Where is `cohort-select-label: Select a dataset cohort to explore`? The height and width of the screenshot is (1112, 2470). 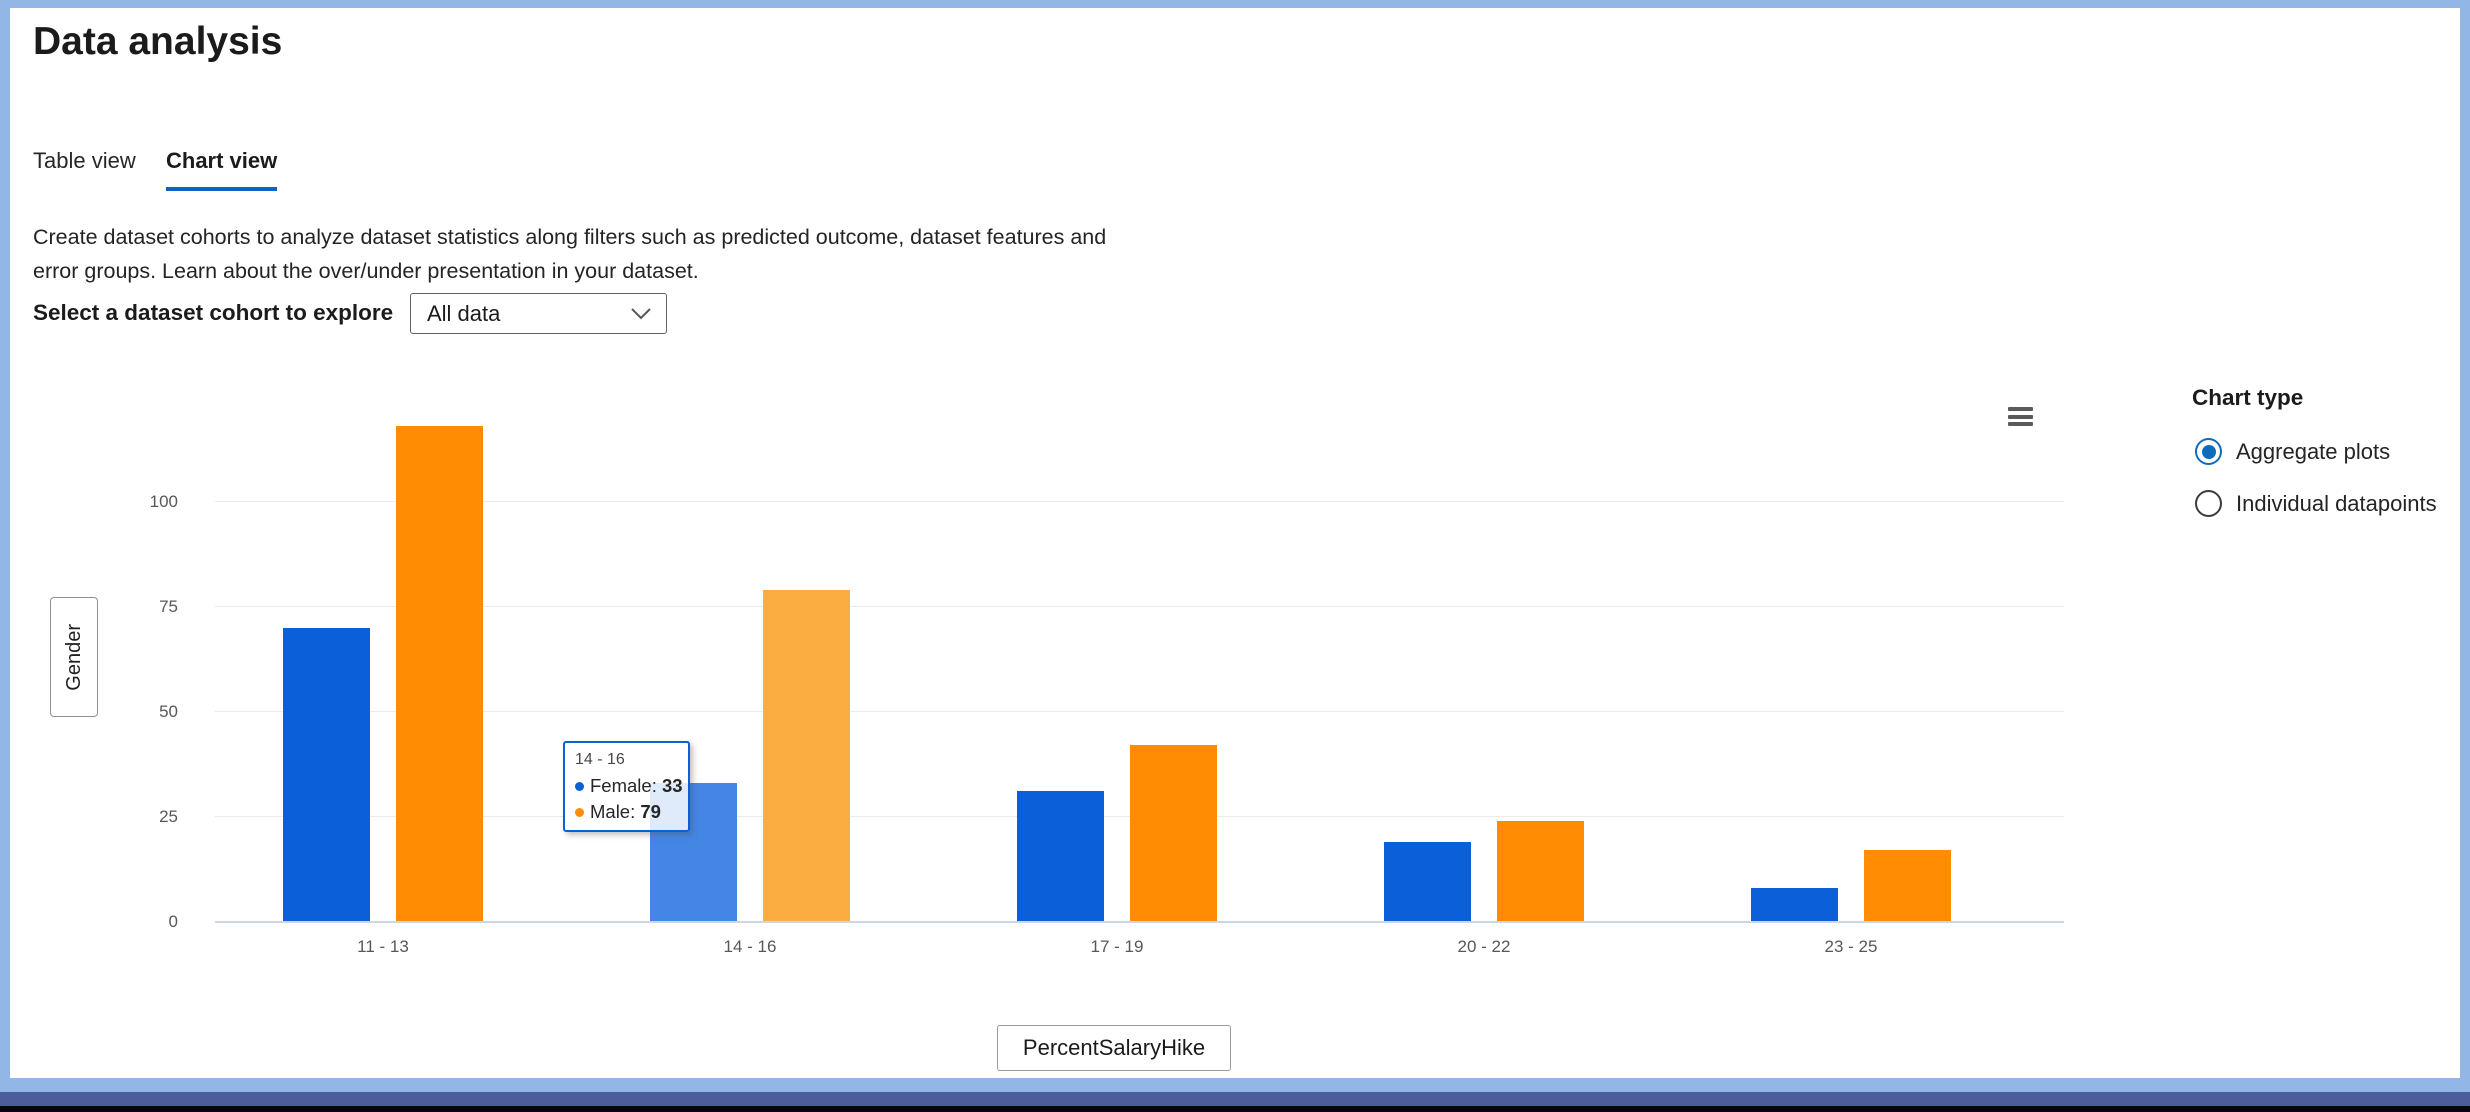 cohort-select-label: Select a dataset cohort to explore is located at coordinates (213, 312).